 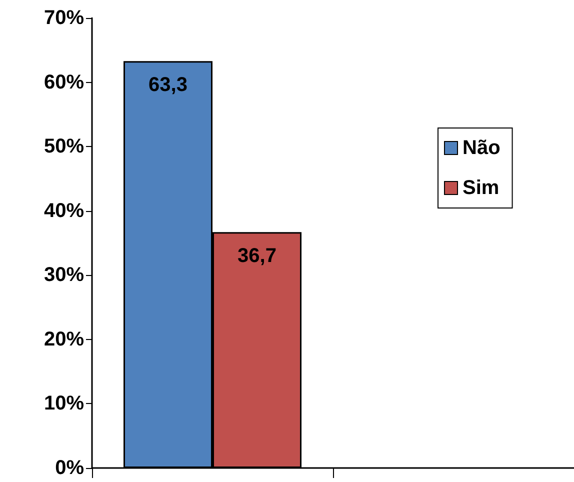 I want to click on y-tick-label: 10%, so click(x=64, y=403).